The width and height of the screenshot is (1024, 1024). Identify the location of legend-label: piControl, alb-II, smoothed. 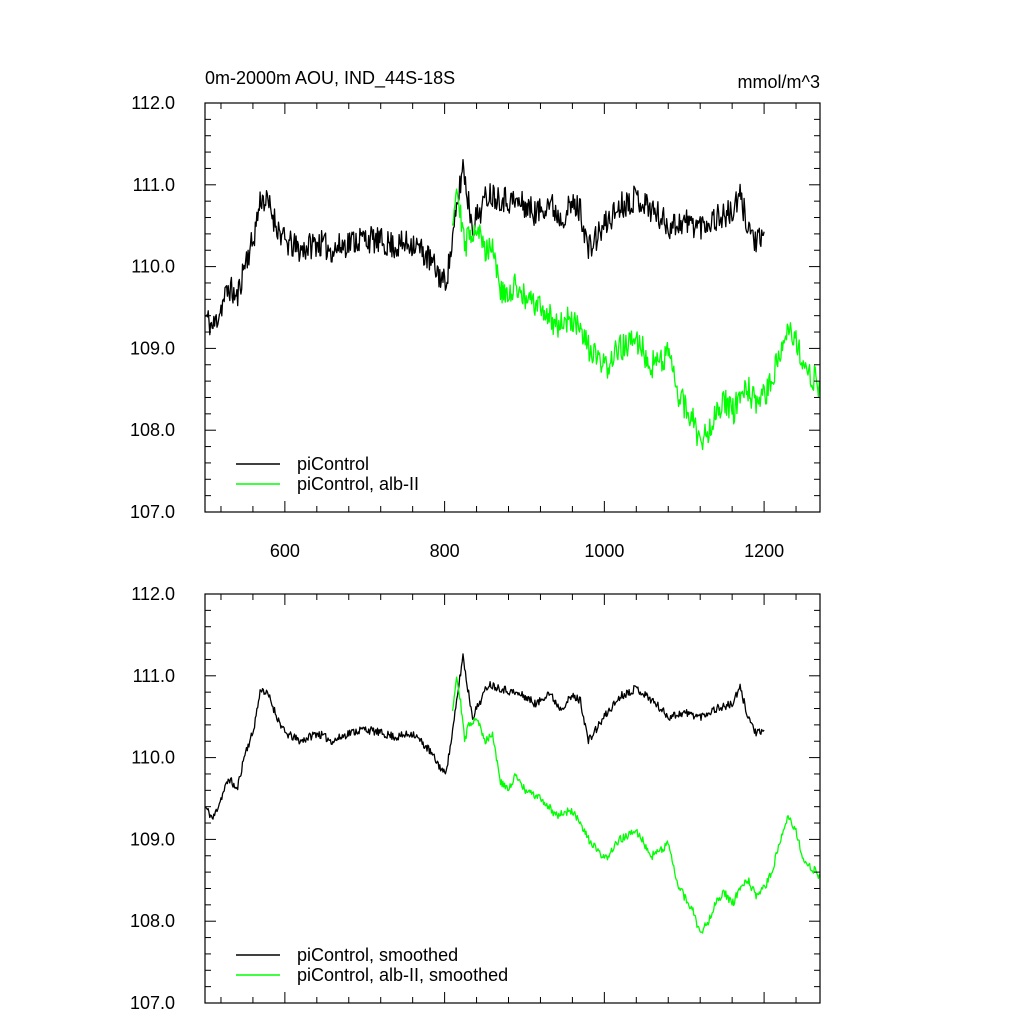
(402, 975).